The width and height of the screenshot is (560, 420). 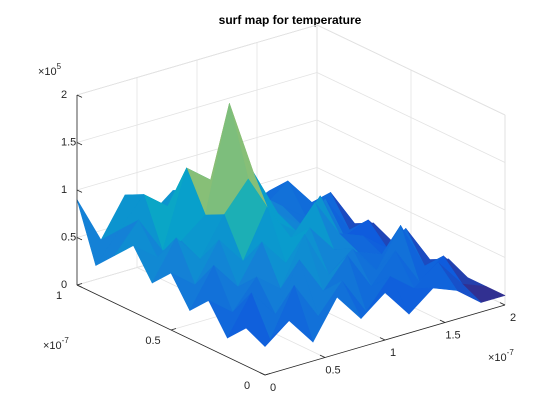 What do you see at coordinates (393, 353) in the screenshot?
I see `x-tick-label: 1` at bounding box center [393, 353].